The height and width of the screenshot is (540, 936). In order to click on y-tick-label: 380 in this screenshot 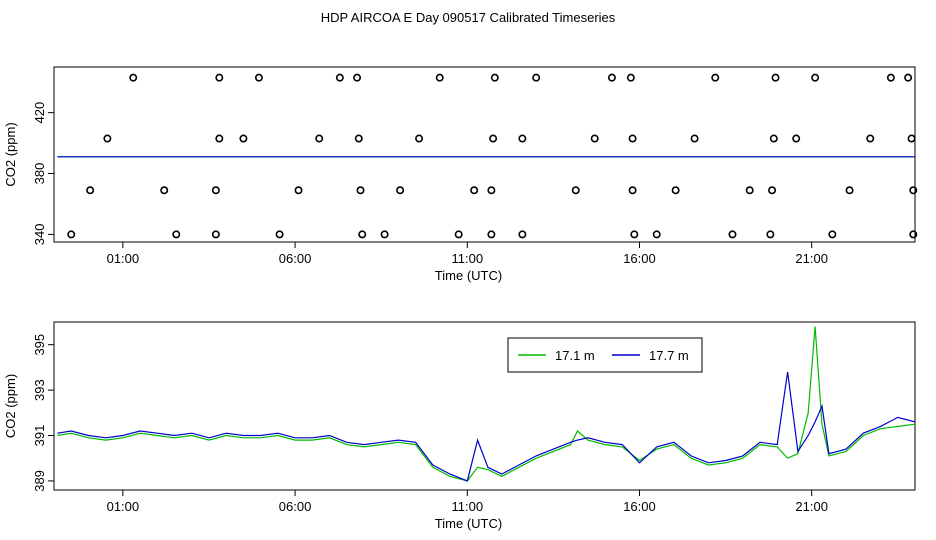, I will do `click(39, 174)`.